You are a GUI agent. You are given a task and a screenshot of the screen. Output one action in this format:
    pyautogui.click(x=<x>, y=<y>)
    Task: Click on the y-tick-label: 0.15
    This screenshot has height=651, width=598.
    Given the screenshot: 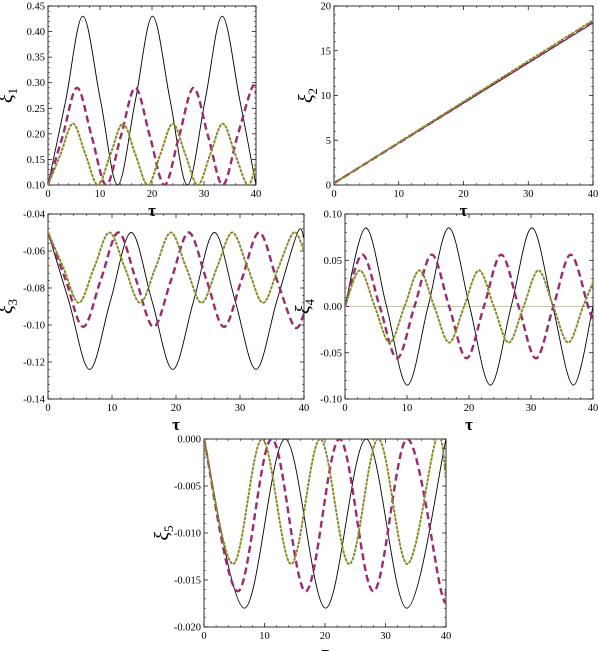 What is the action you would take?
    pyautogui.click(x=36, y=160)
    